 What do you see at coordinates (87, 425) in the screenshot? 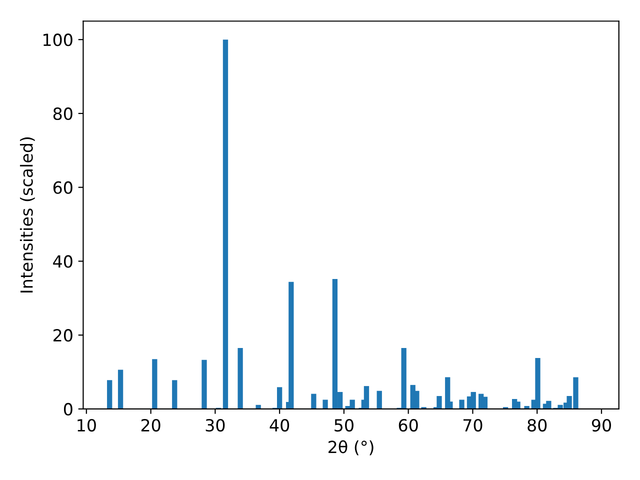
I see `x-tick-label: 10` at bounding box center [87, 425].